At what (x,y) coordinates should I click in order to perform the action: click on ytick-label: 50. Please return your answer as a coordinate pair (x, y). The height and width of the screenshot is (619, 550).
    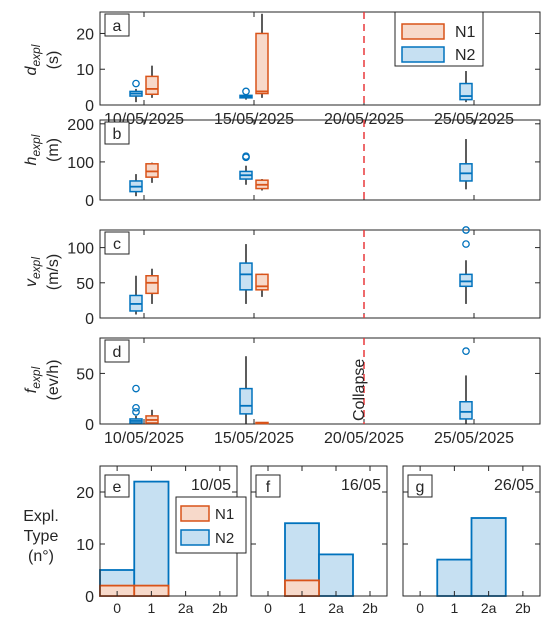
    Looking at the image, I should click on (85, 374).